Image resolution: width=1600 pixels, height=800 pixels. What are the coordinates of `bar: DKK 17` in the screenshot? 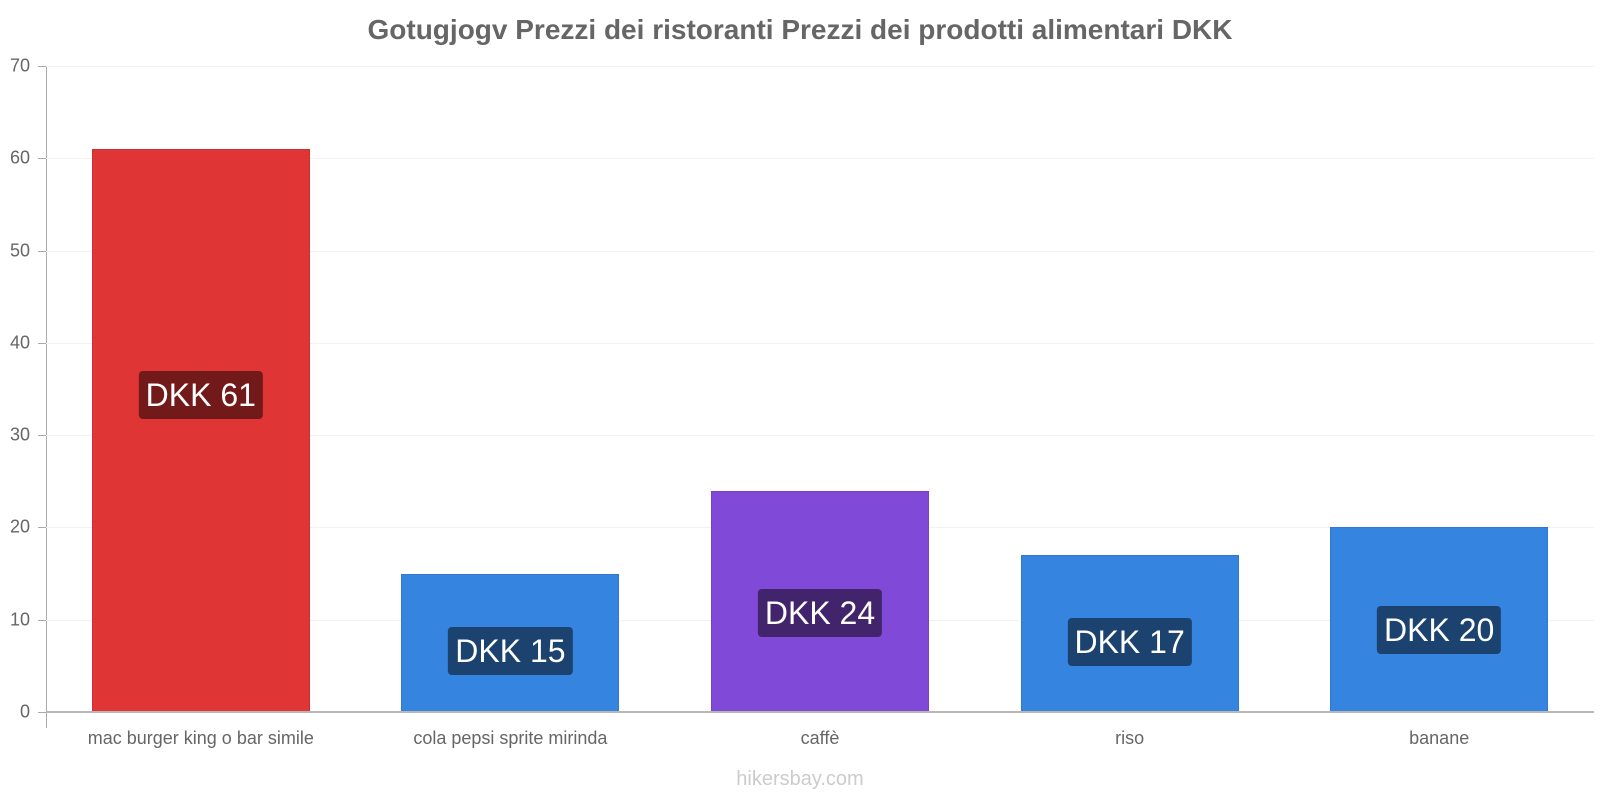 It's located at (1129, 633).